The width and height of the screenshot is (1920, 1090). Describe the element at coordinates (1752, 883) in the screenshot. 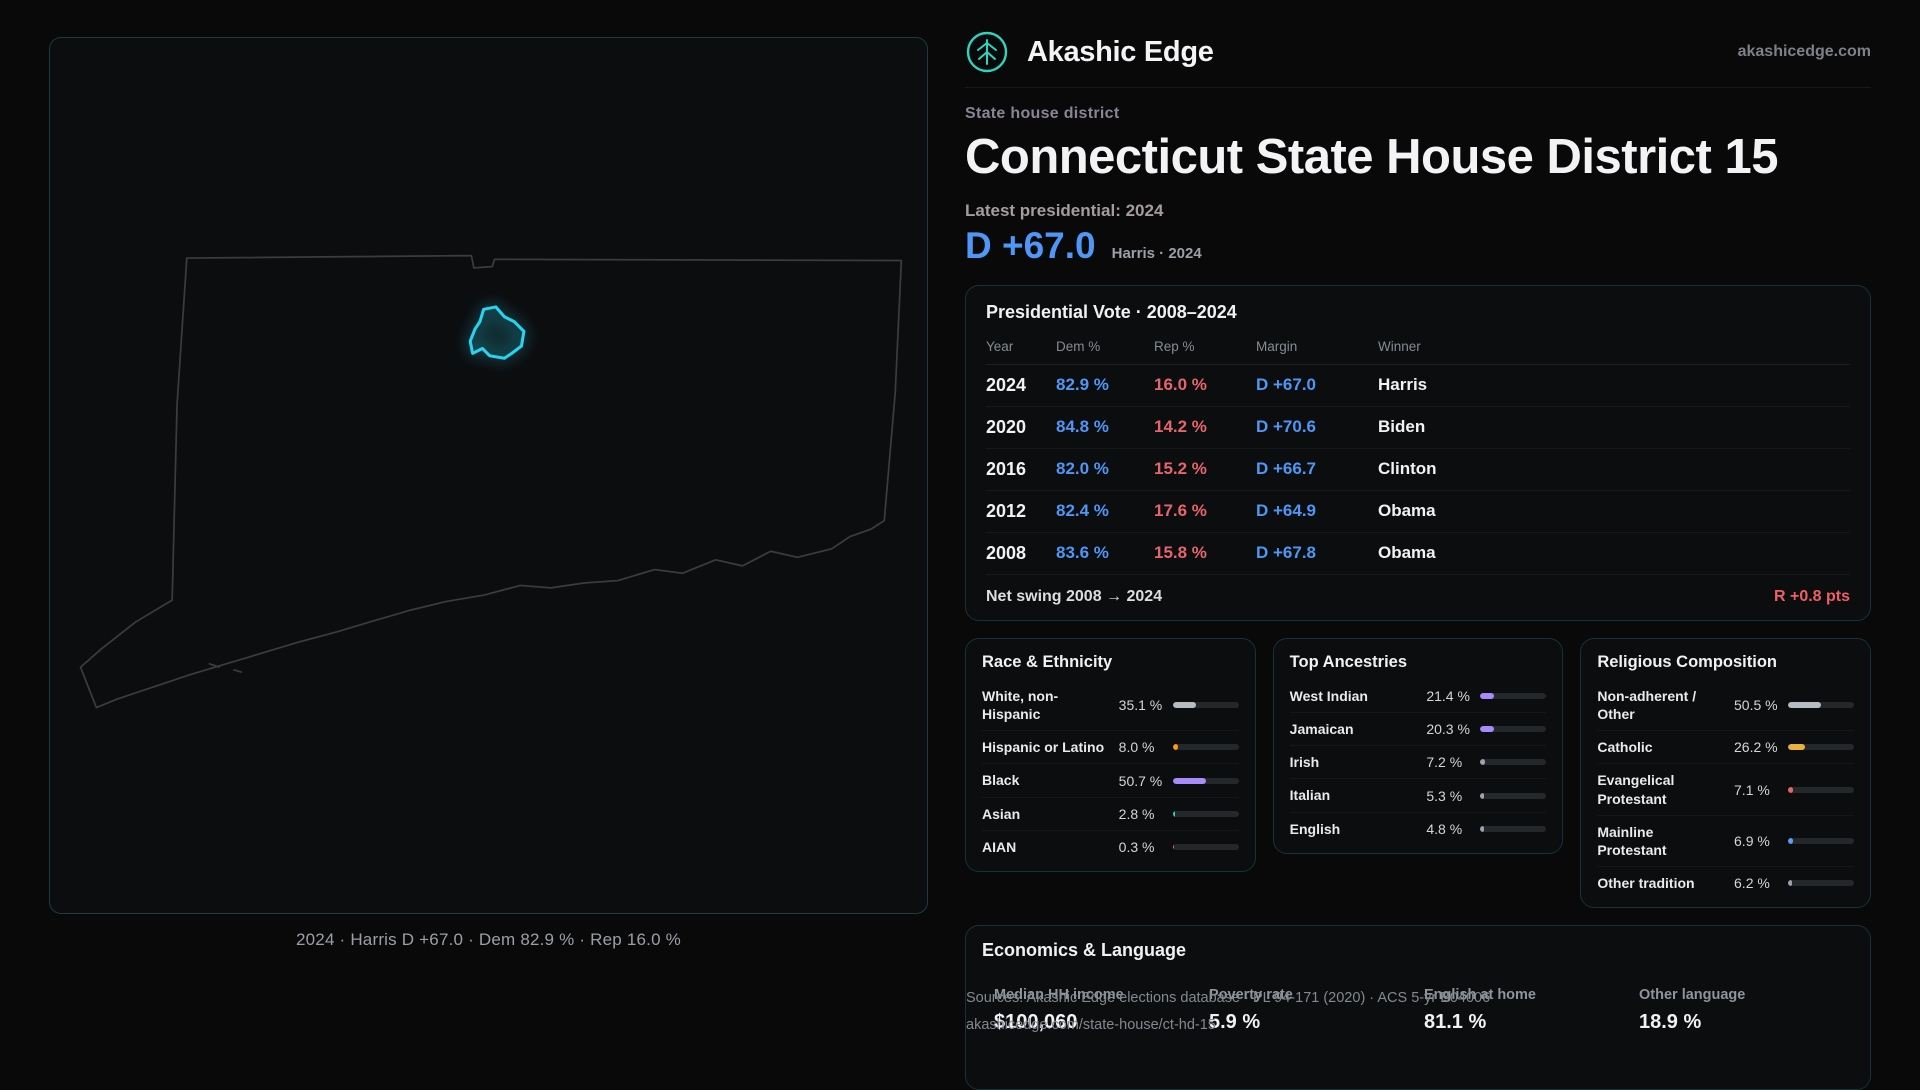

I see `demo-value: 6.2 %` at that location.